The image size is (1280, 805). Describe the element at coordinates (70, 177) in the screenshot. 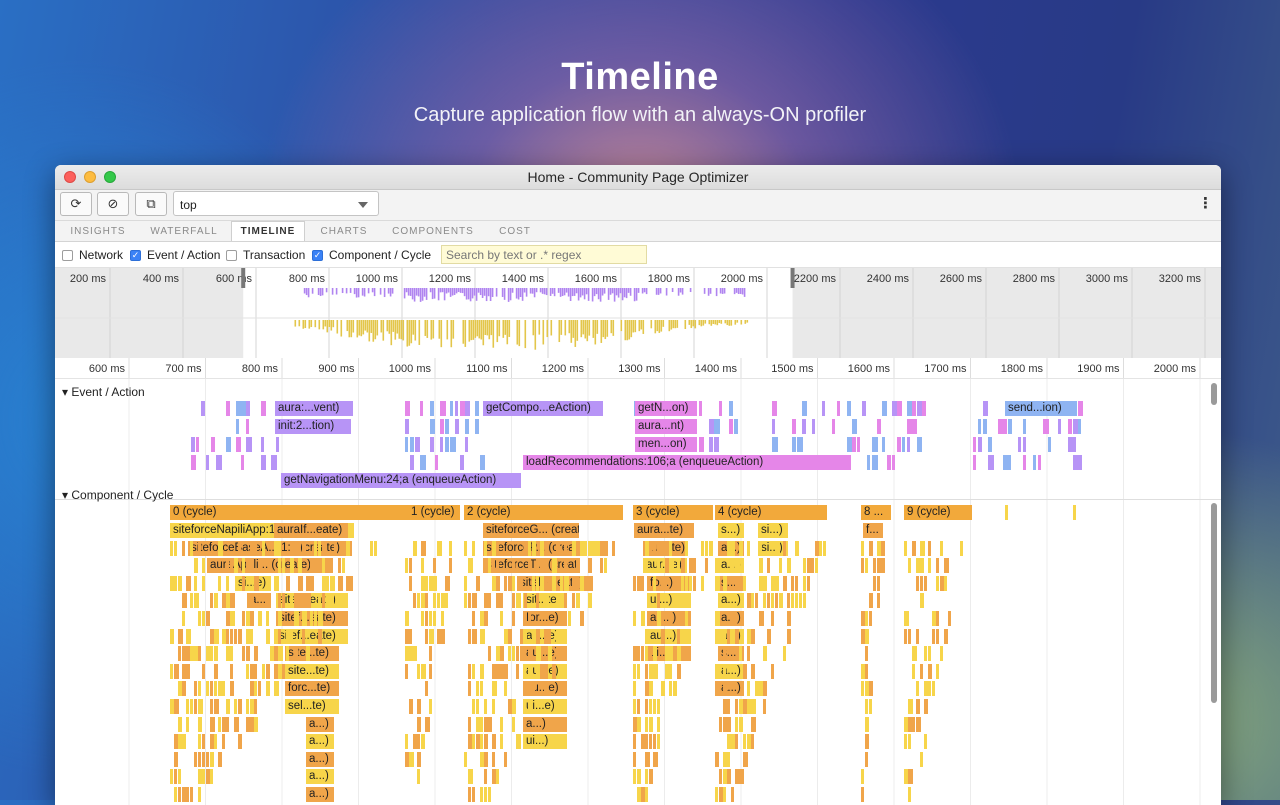

I see `close-window-button` at that location.